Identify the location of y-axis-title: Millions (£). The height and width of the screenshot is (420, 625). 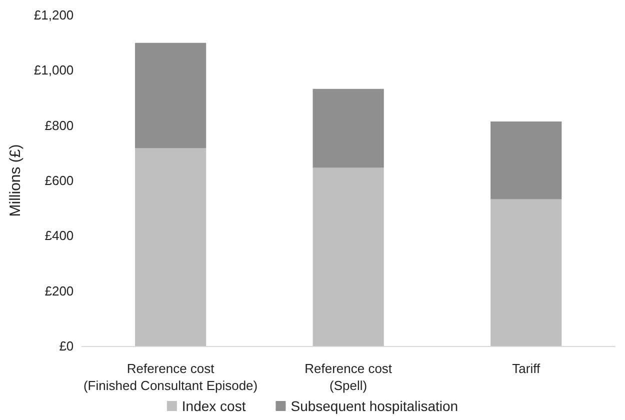
(15, 180).